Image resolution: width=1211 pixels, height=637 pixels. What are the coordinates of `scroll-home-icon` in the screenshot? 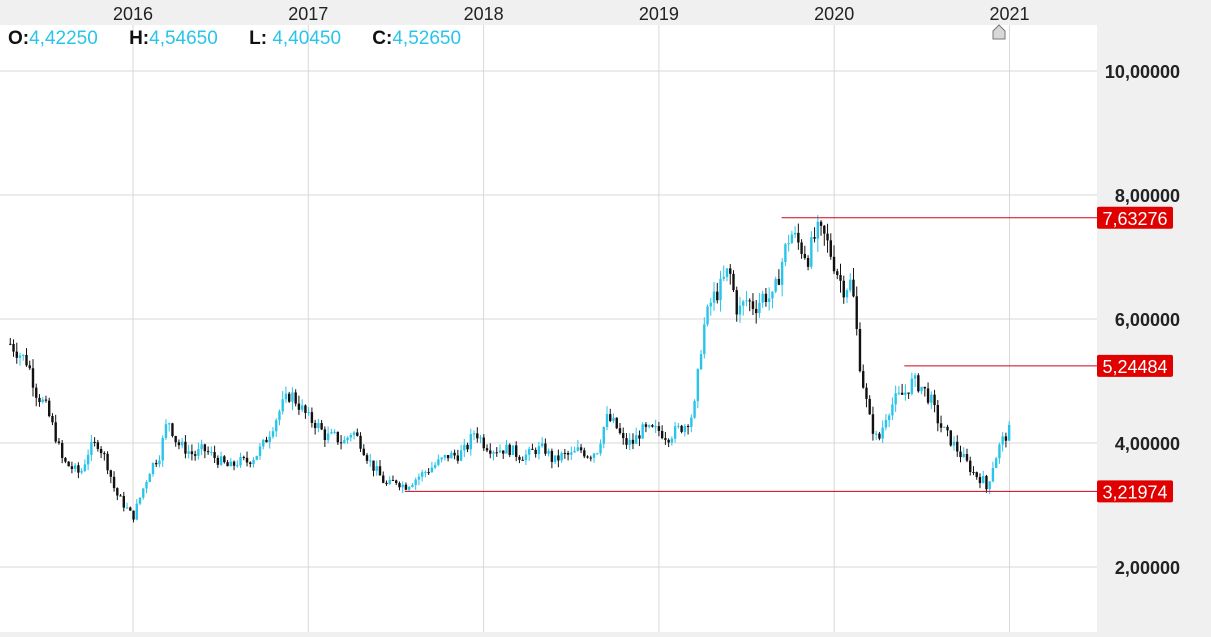 It's located at (999, 32).